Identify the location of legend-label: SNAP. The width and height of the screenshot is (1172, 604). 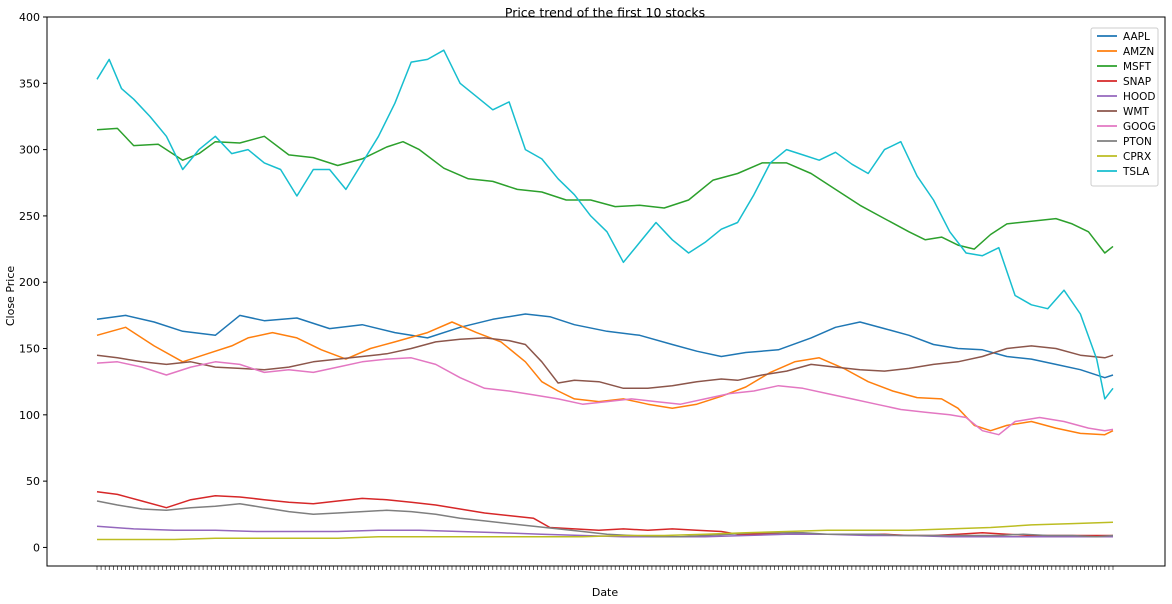
(1137, 82).